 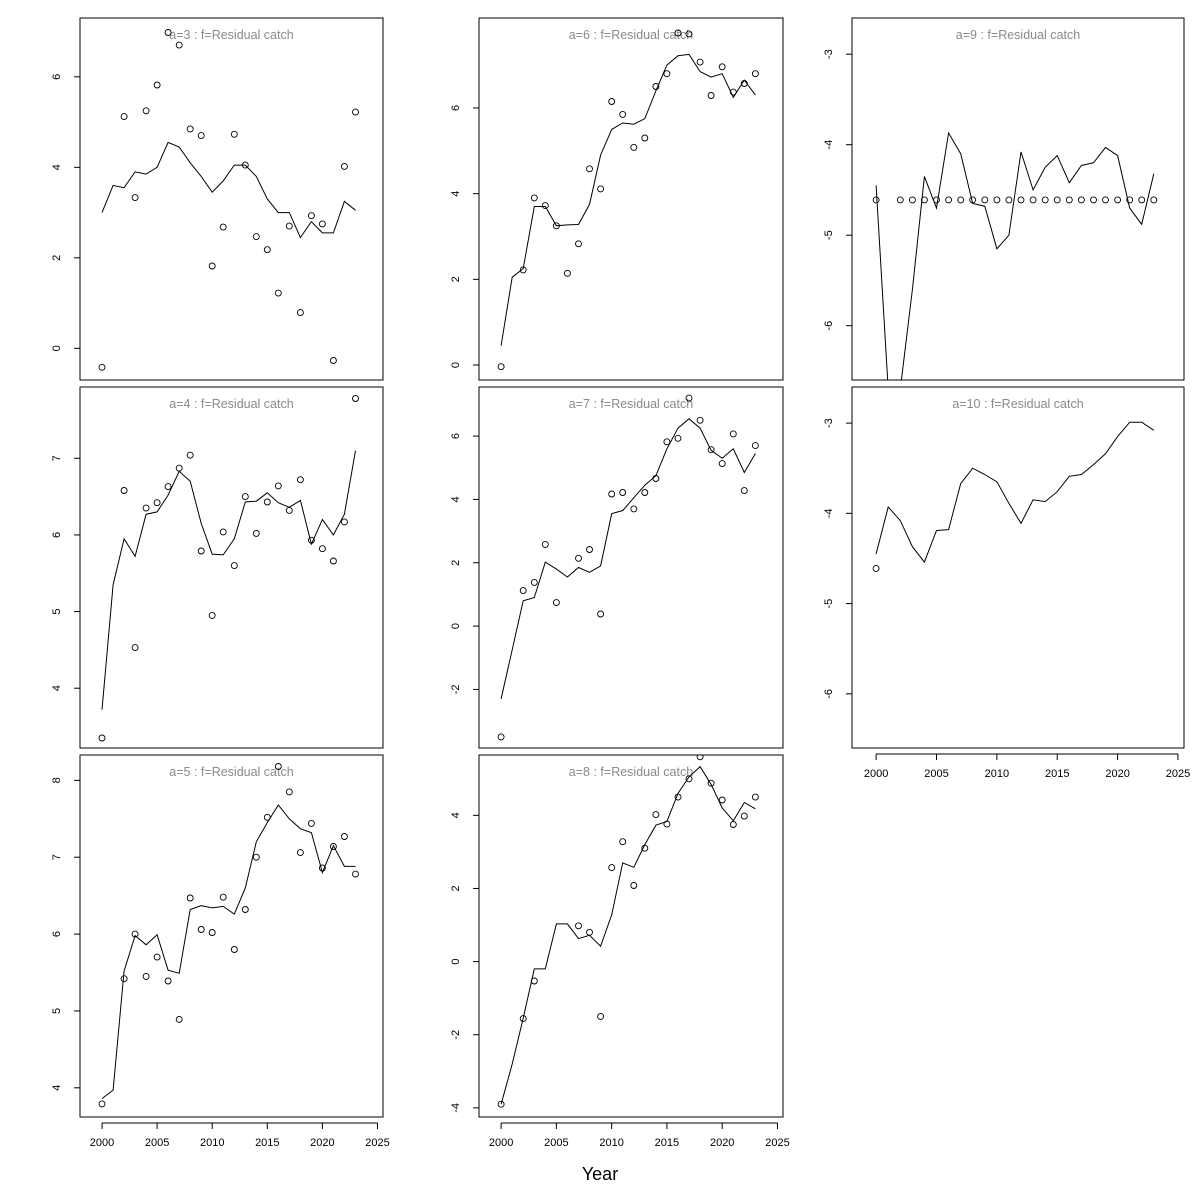 What do you see at coordinates (456, 888) in the screenshot?
I see `y-tick-label: 2` at bounding box center [456, 888].